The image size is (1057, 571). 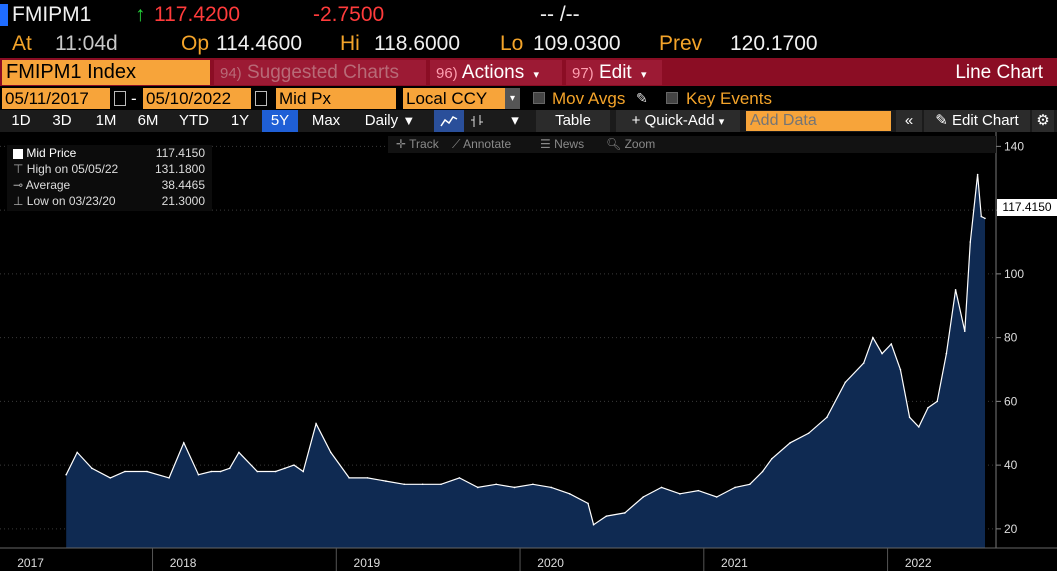 I want to click on low-value: 109.0300, so click(x=577, y=43).